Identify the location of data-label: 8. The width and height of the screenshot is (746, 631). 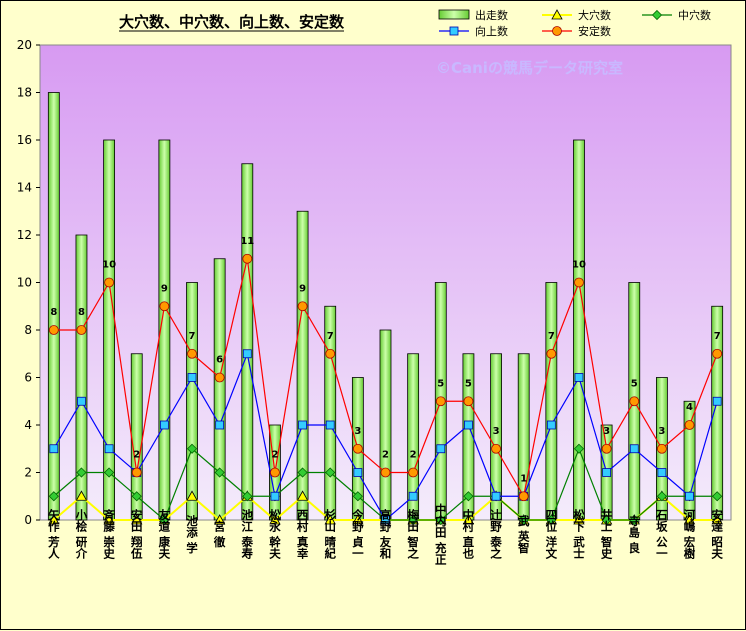
(81, 312).